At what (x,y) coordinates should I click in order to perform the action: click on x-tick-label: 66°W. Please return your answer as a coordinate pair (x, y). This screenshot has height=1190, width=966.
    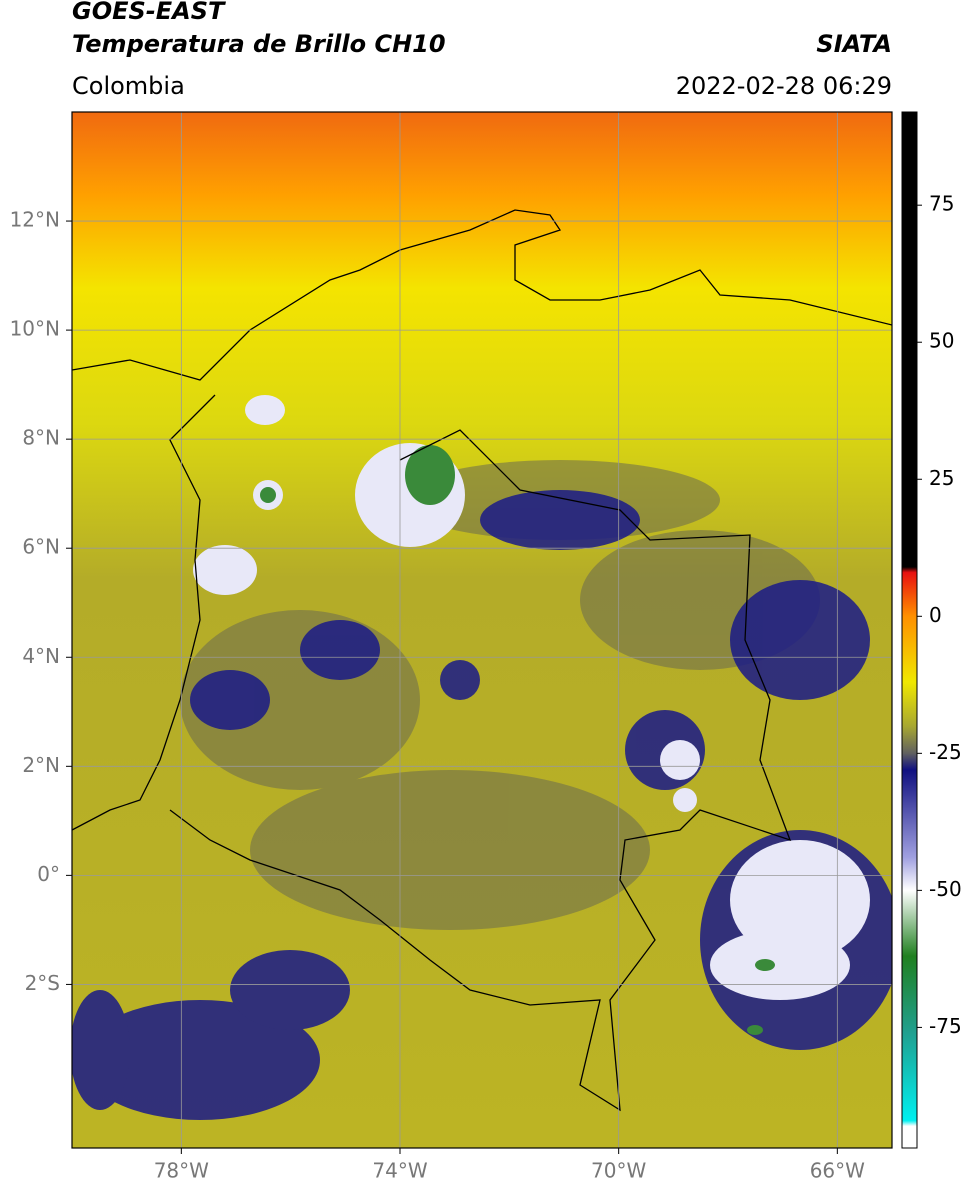
    Looking at the image, I should click on (837, 1171).